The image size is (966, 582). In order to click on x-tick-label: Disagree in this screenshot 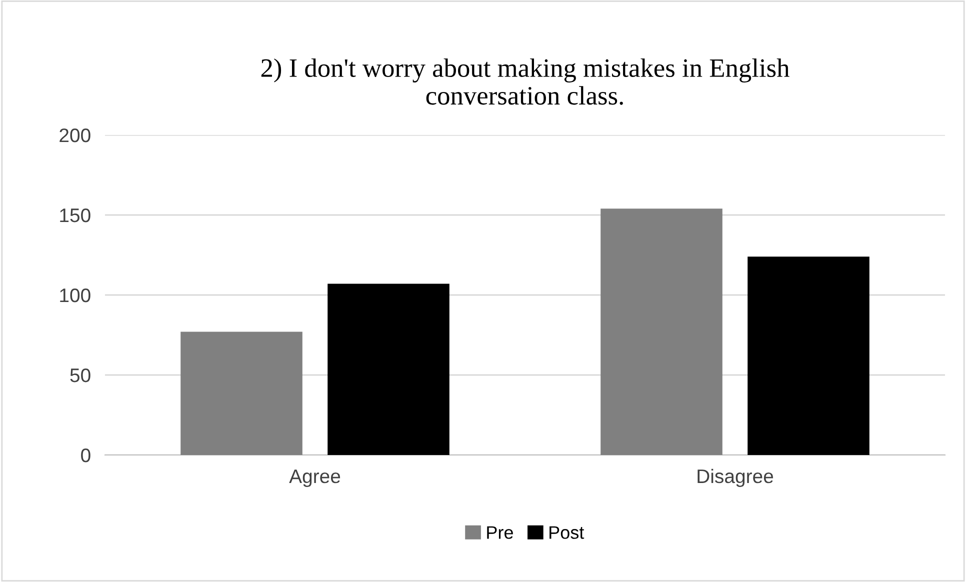, I will do `click(736, 478)`.